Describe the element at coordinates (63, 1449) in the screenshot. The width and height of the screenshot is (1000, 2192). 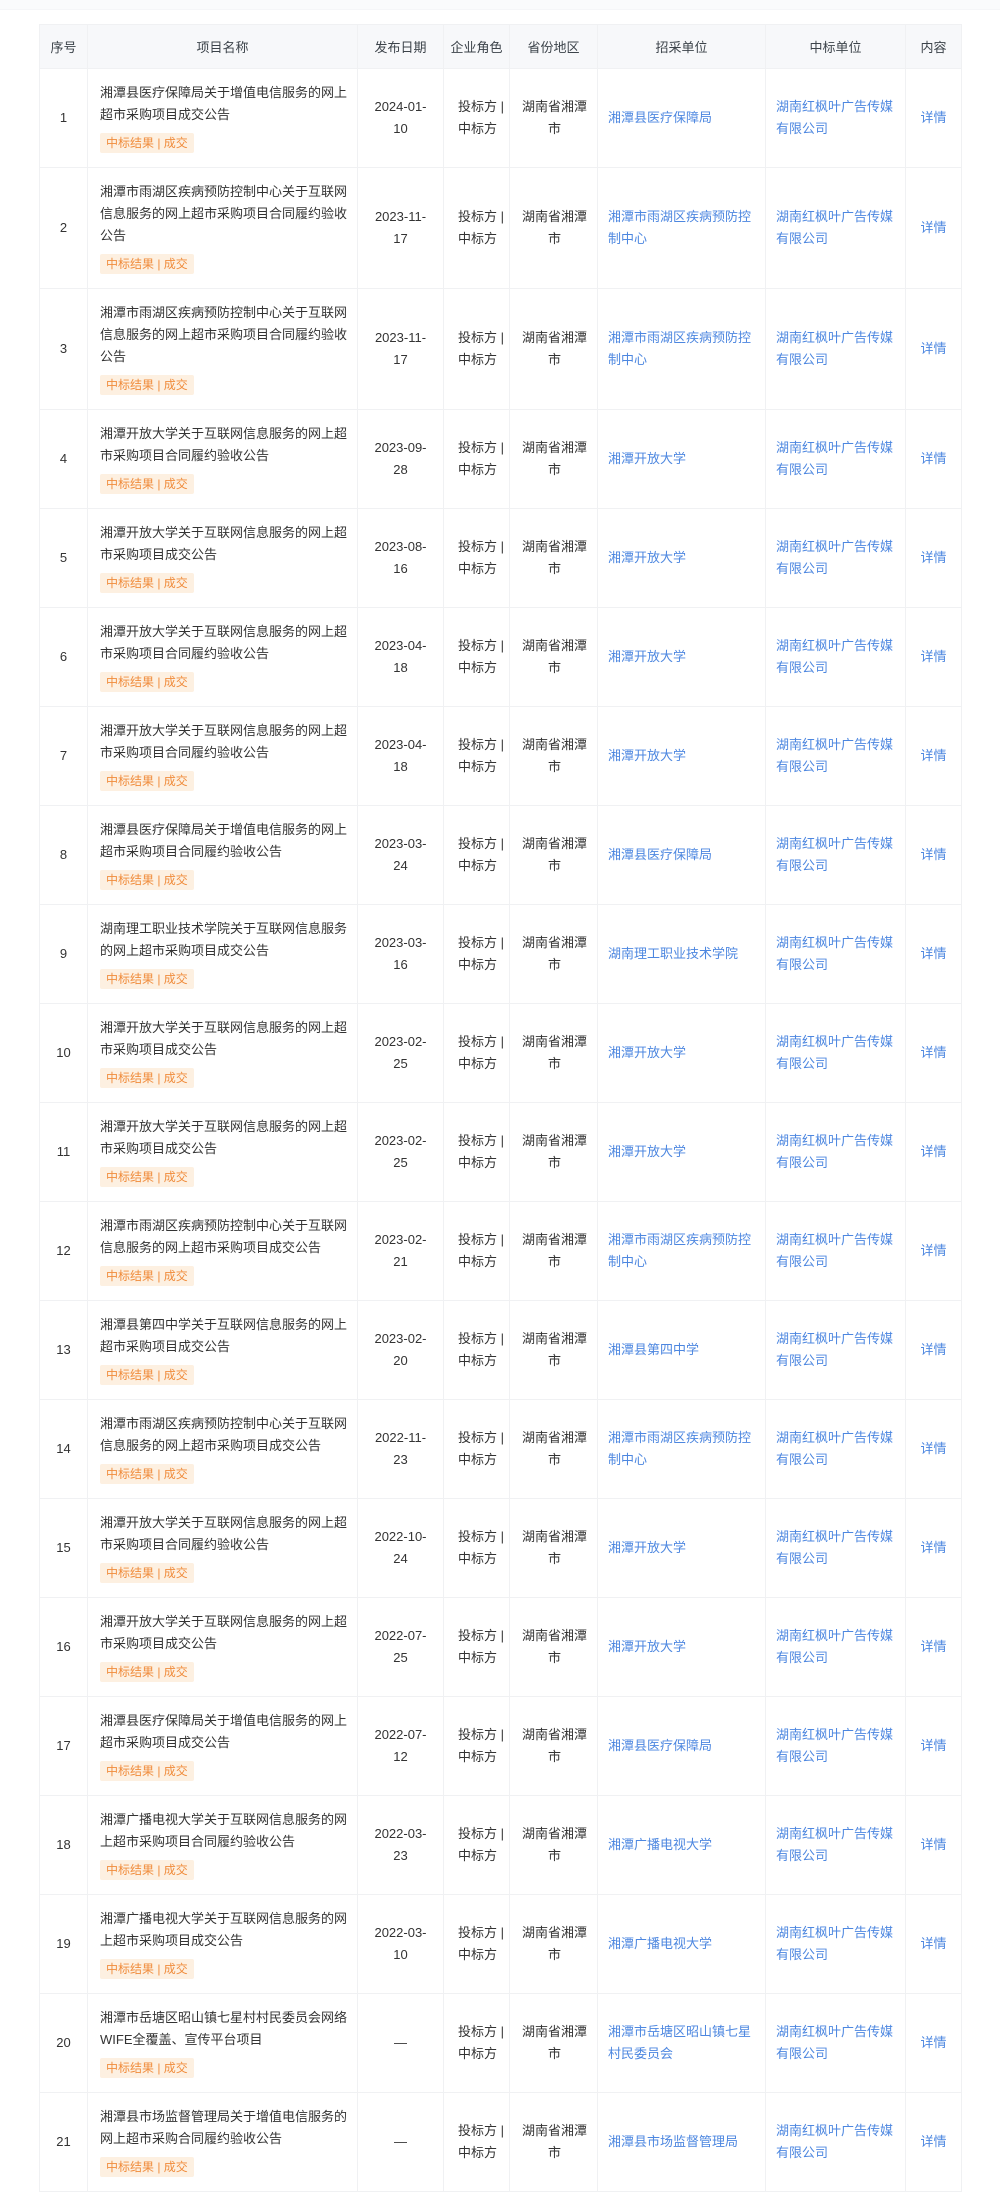
I see `row-index: 14` at that location.